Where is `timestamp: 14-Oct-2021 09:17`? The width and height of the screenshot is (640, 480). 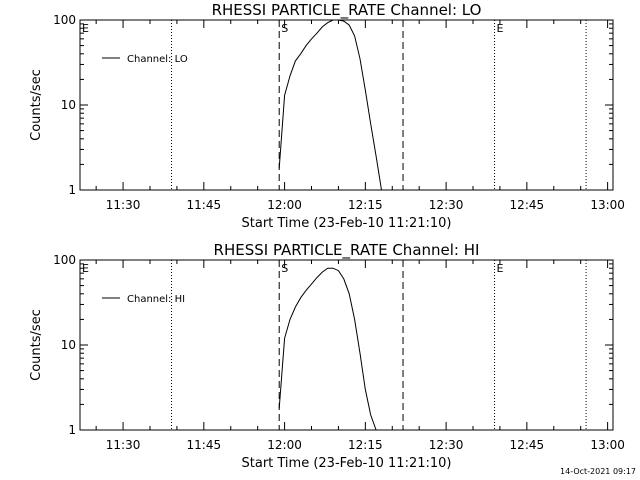
timestamp: 14-Oct-2021 09:17 is located at coordinates (598, 471).